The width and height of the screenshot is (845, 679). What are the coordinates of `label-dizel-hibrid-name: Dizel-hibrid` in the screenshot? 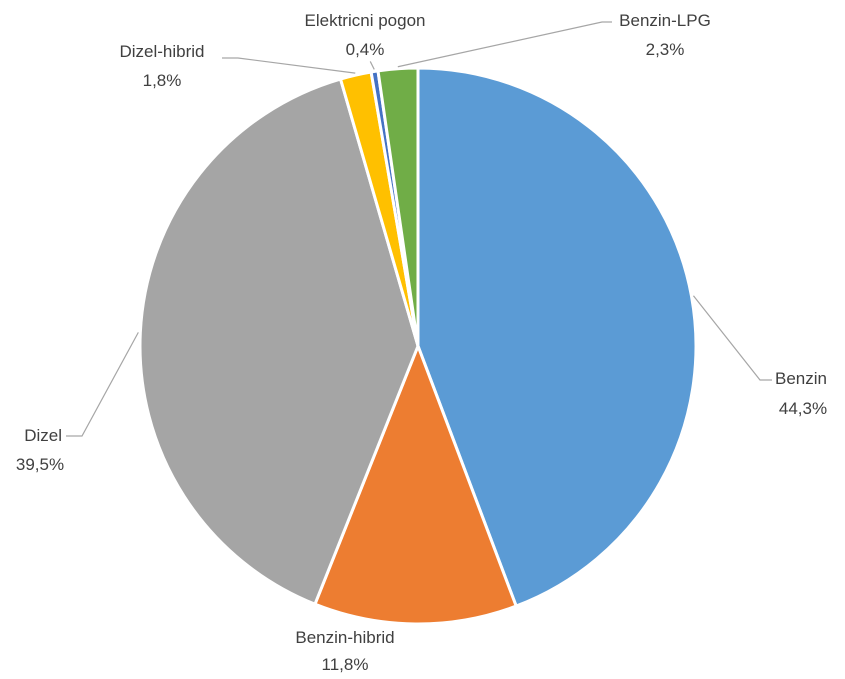 It's located at (161, 51).